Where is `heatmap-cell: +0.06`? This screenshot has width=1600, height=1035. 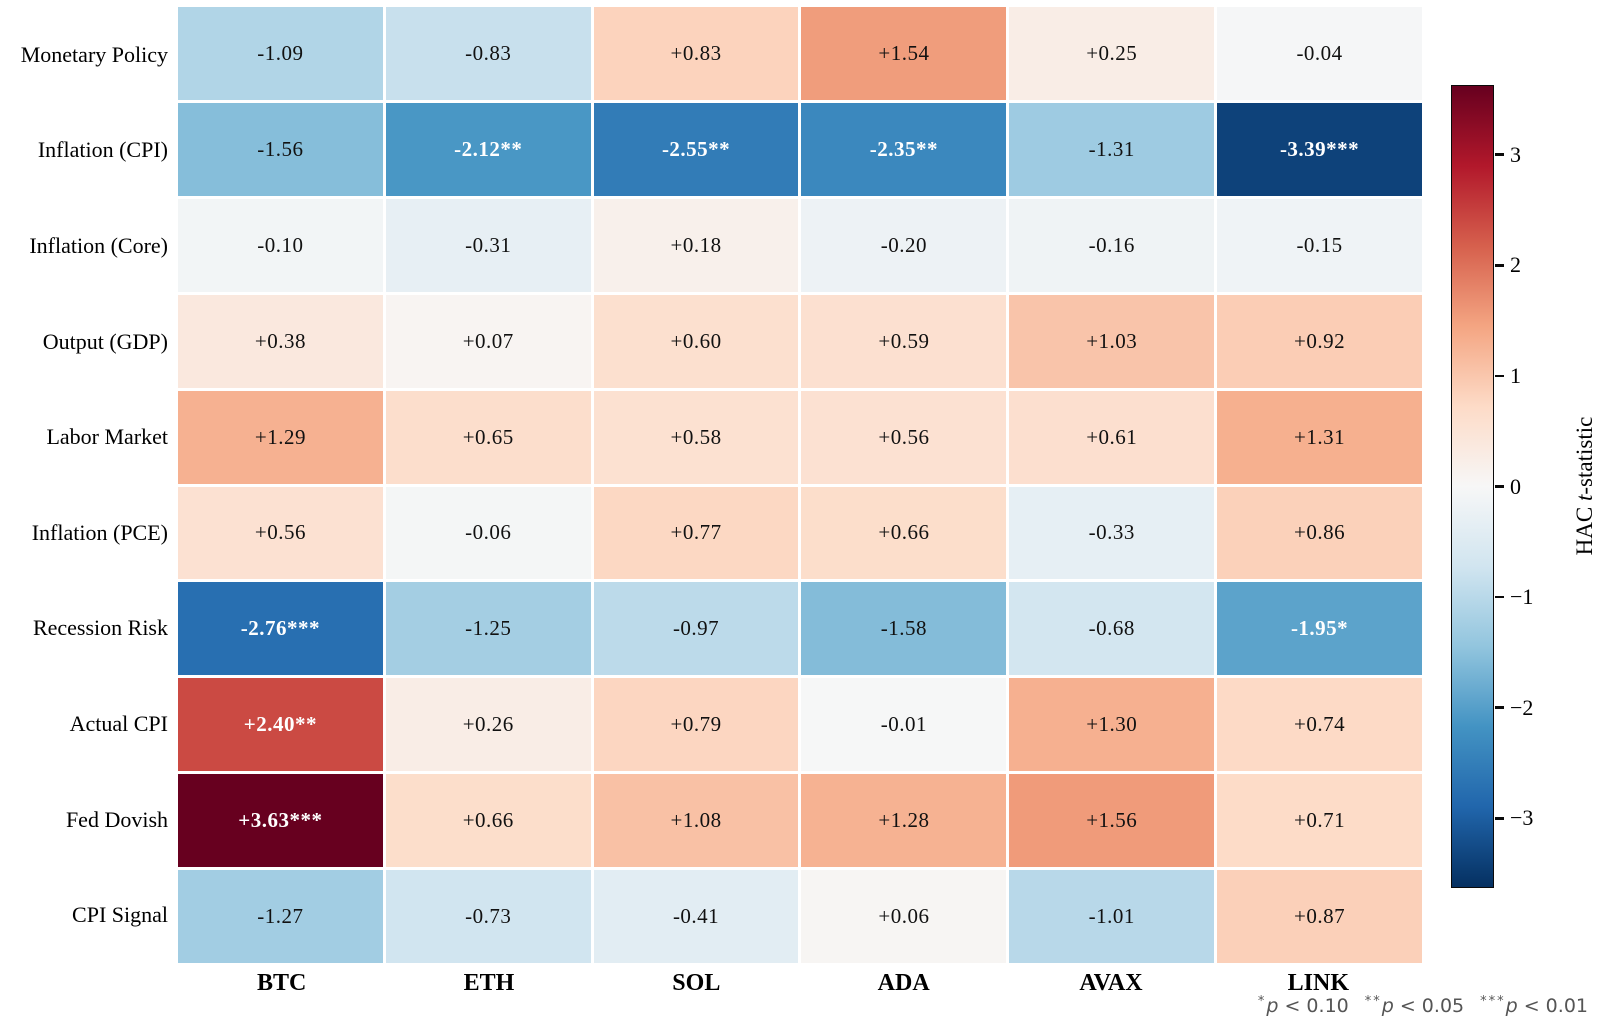
heatmap-cell: +0.06 is located at coordinates (904, 916).